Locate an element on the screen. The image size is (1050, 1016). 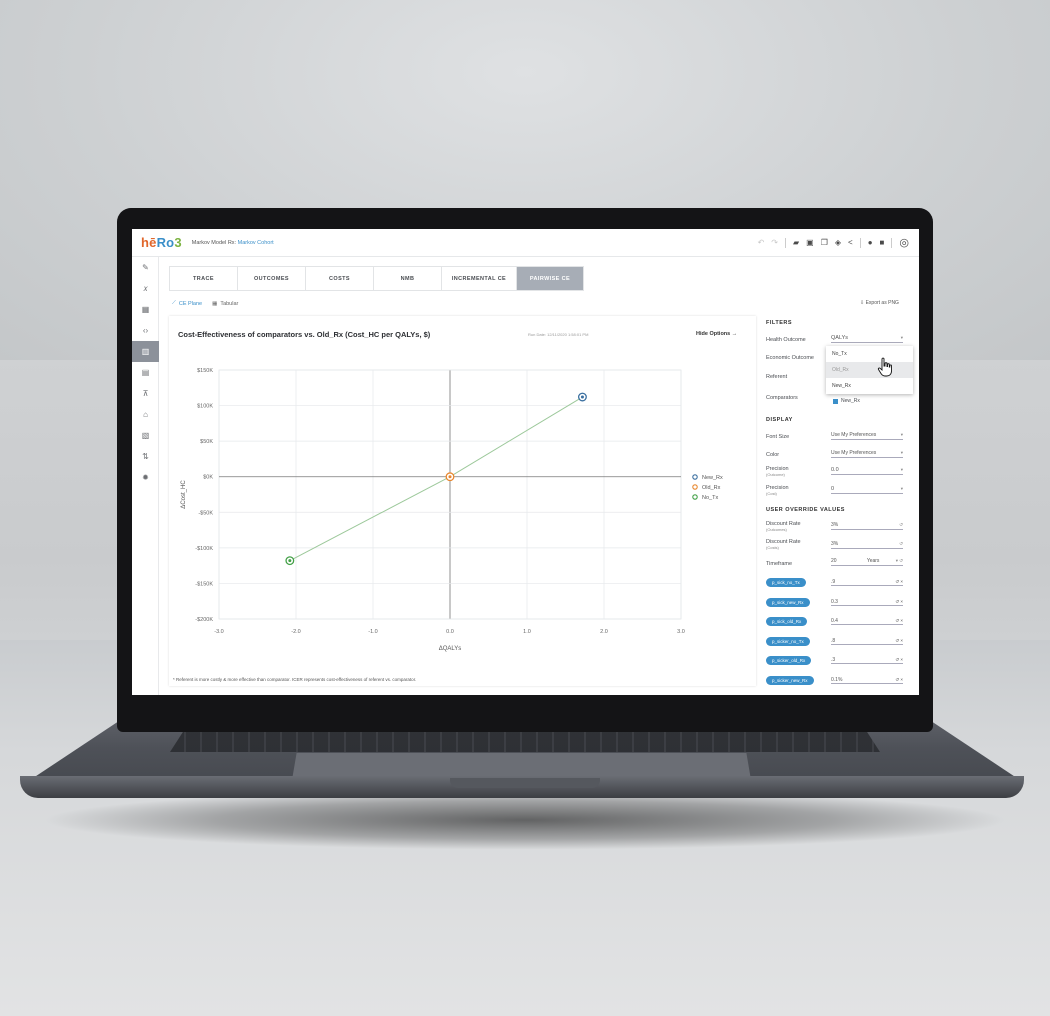
precision-outcome-select: 0.0 ▾ is located at coordinates (867, 471).